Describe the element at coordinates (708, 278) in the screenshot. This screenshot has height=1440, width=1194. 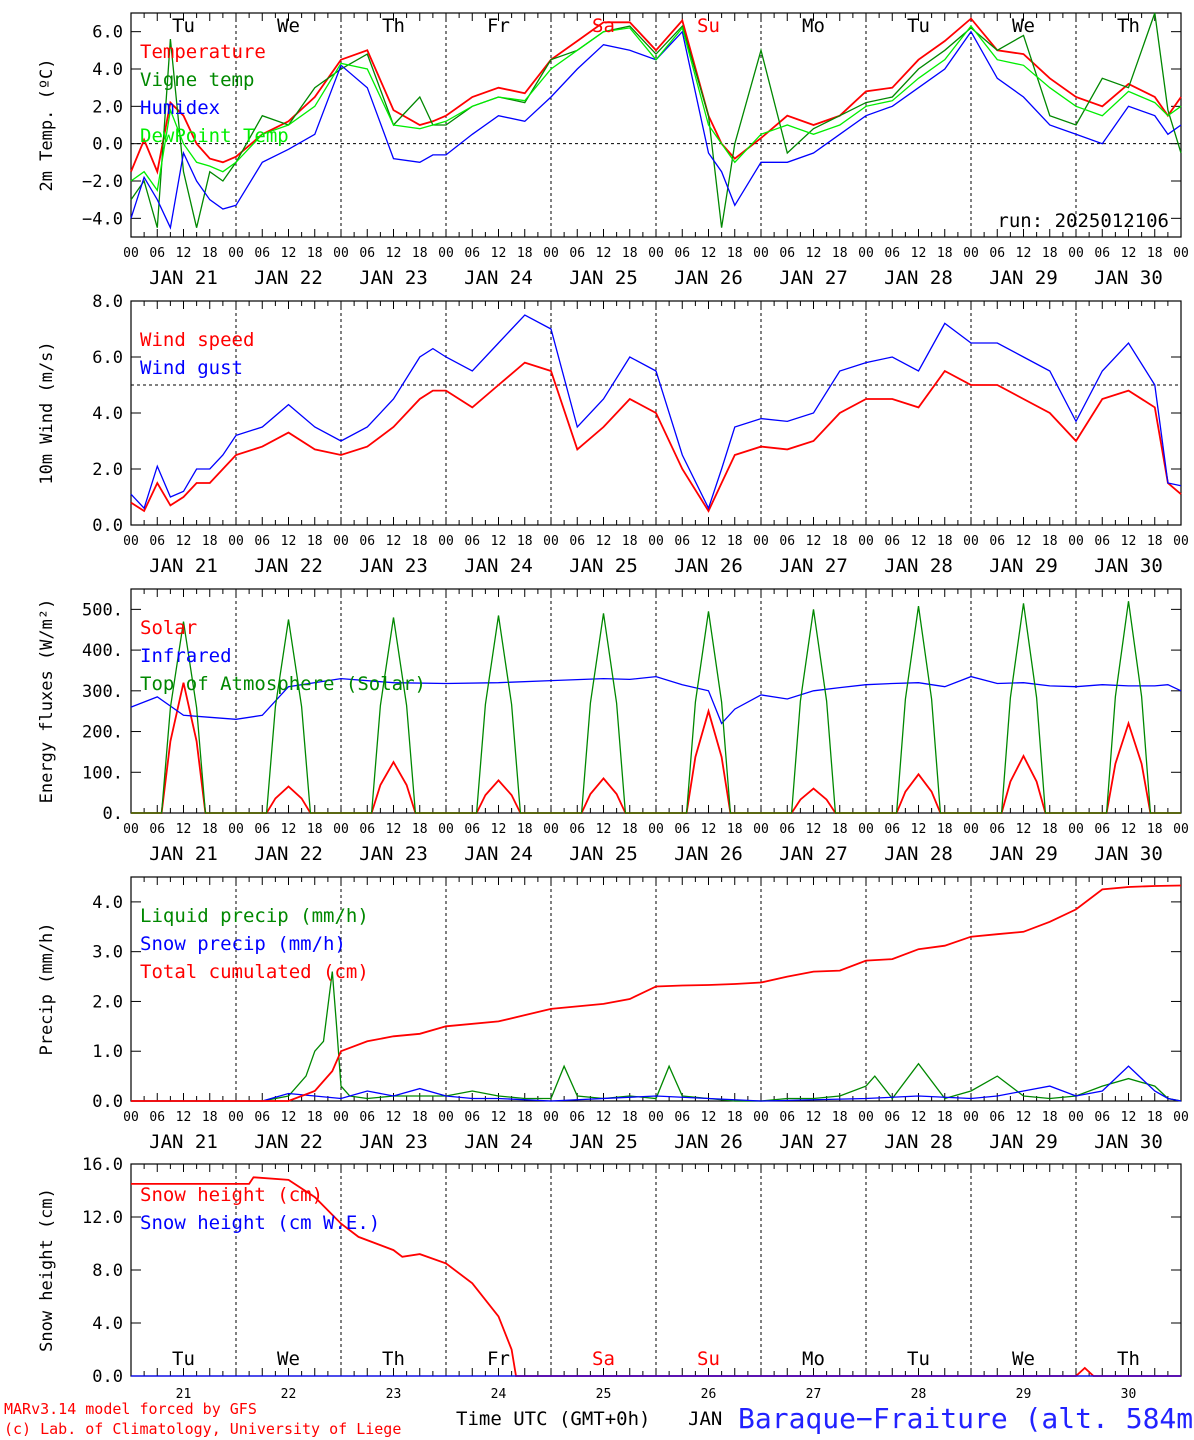
I see `date-label: JAN 26` at that location.